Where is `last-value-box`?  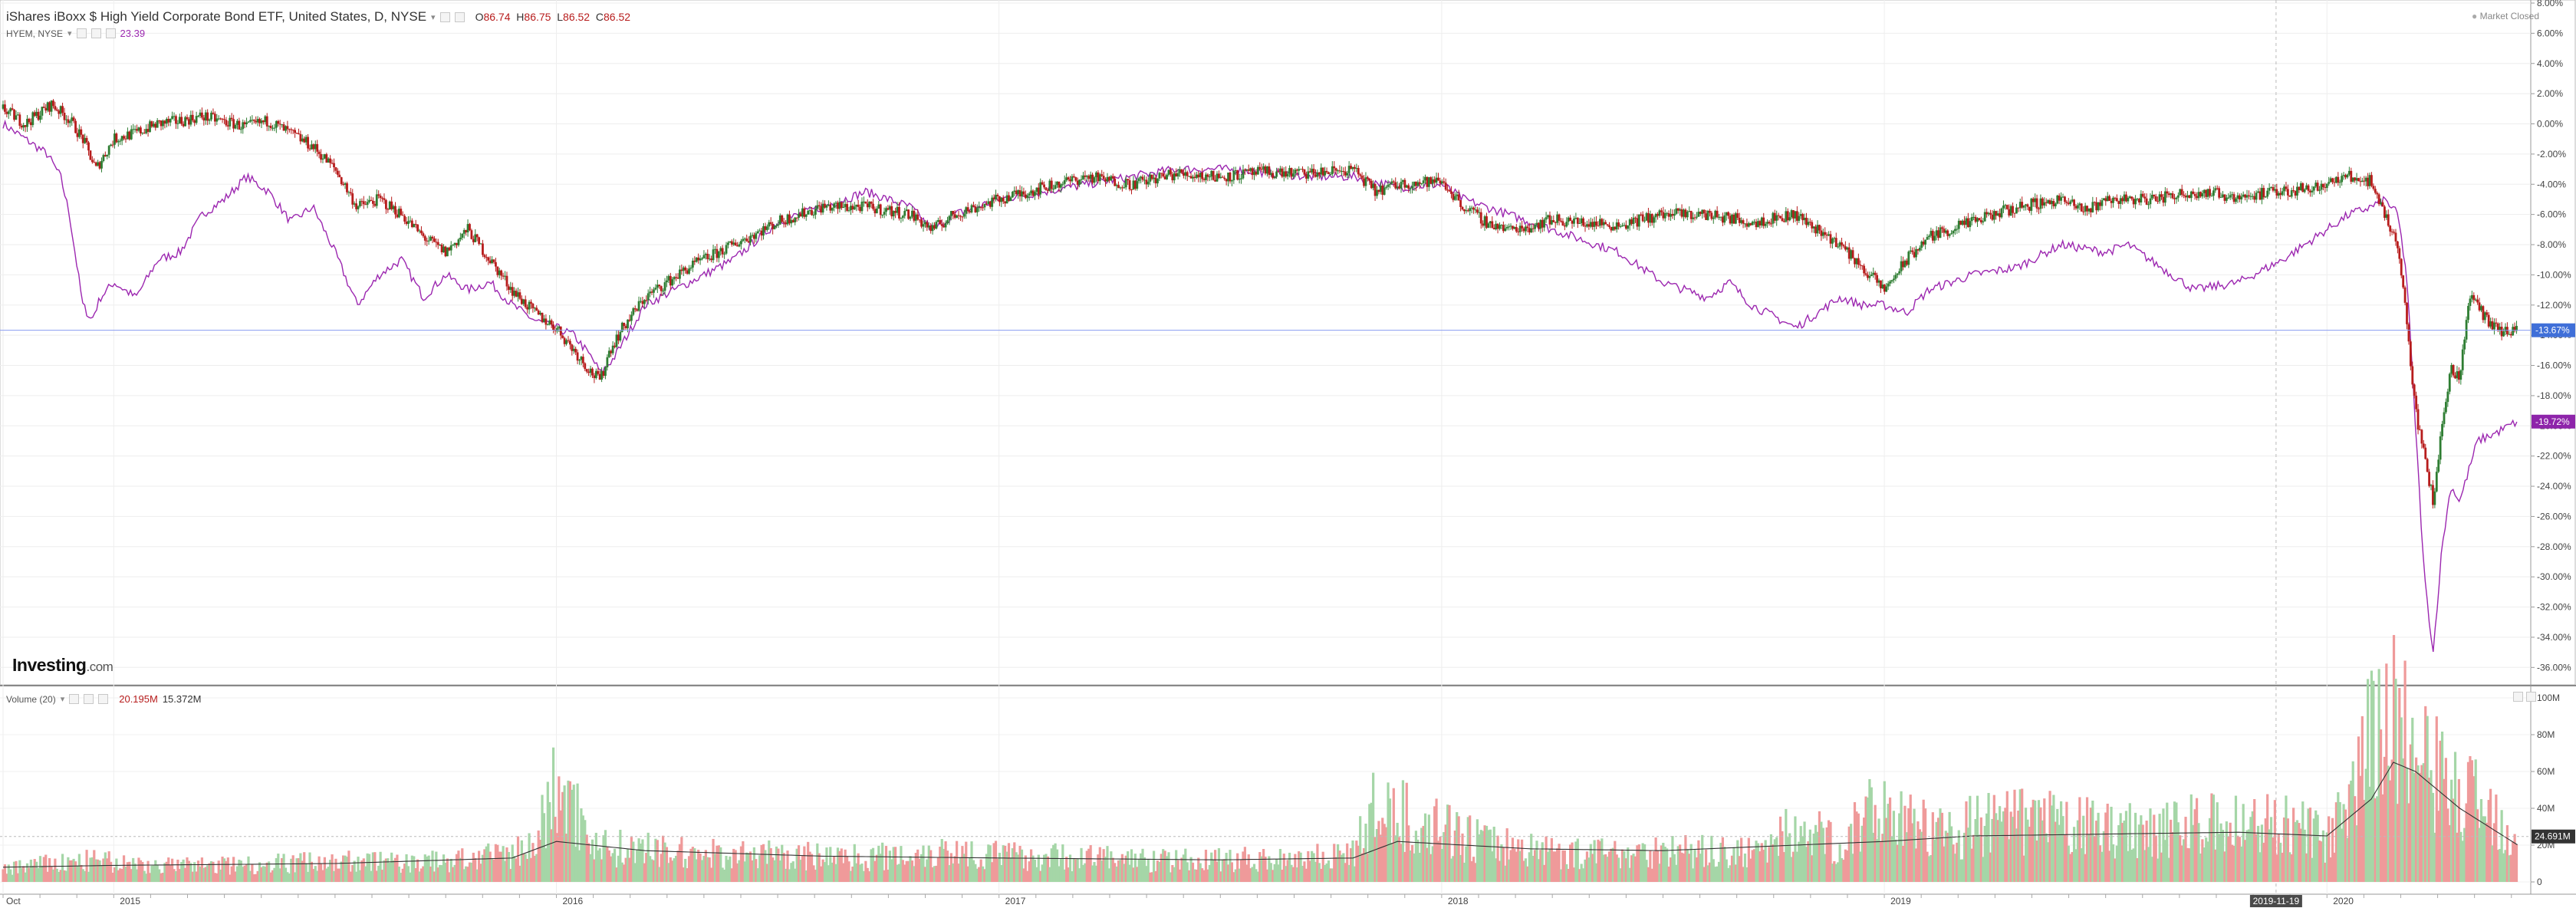
last-value-box is located at coordinates (2553, 421).